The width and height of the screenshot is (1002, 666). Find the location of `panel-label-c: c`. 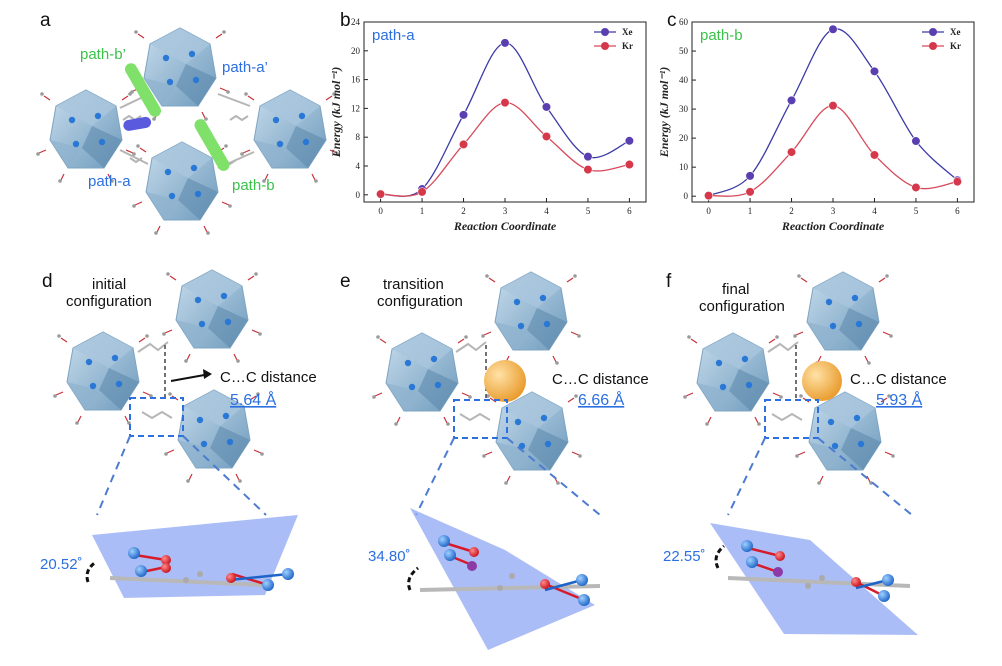

panel-label-c: c is located at coordinates (672, 20).